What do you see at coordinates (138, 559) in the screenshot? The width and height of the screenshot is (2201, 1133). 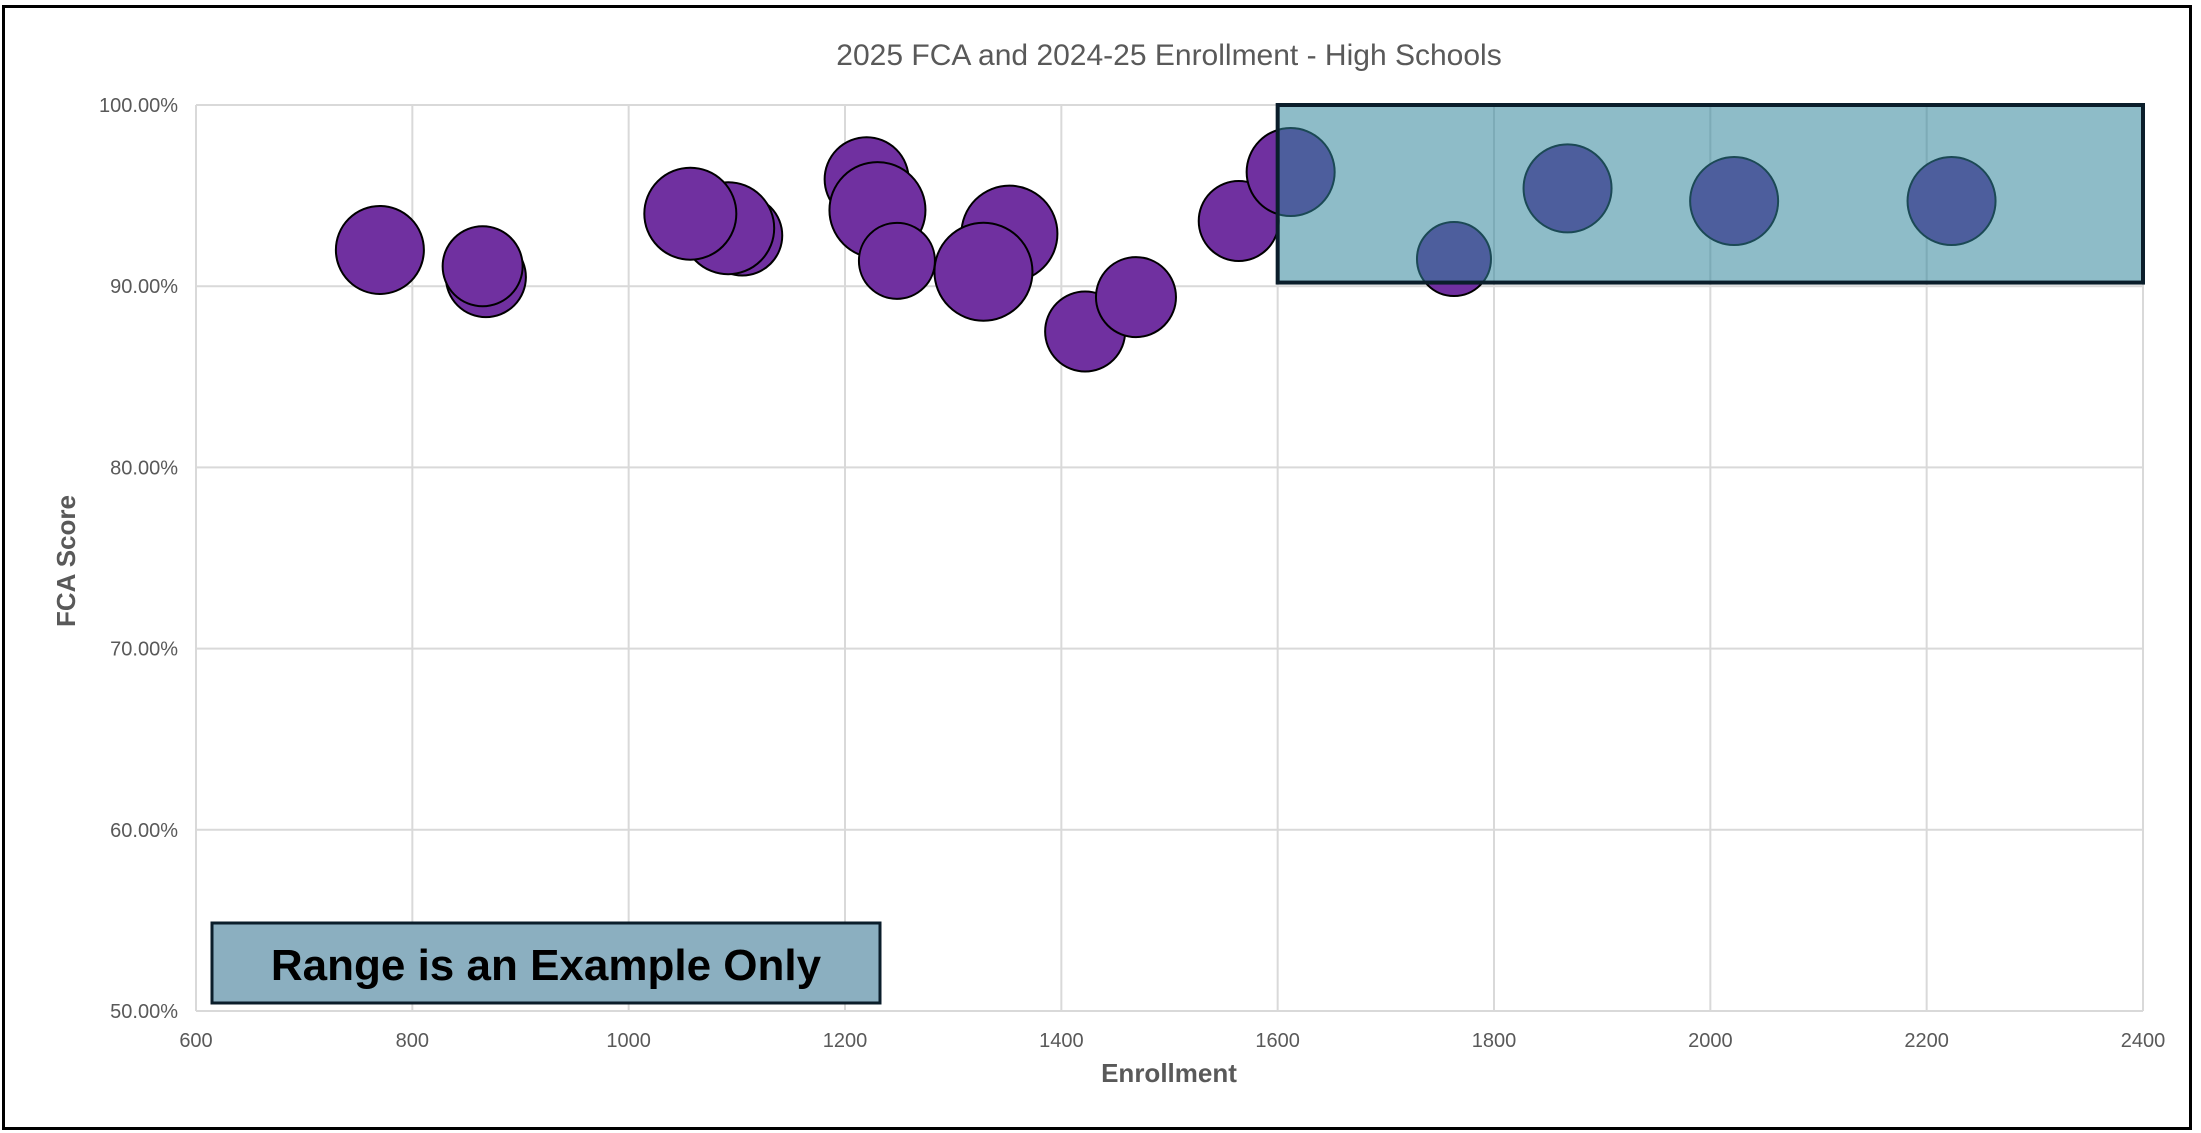 I see `y-axis-ticks: 50.00% 60.00% 70.00% 80.00% 90.00% 100.00%` at bounding box center [138, 559].